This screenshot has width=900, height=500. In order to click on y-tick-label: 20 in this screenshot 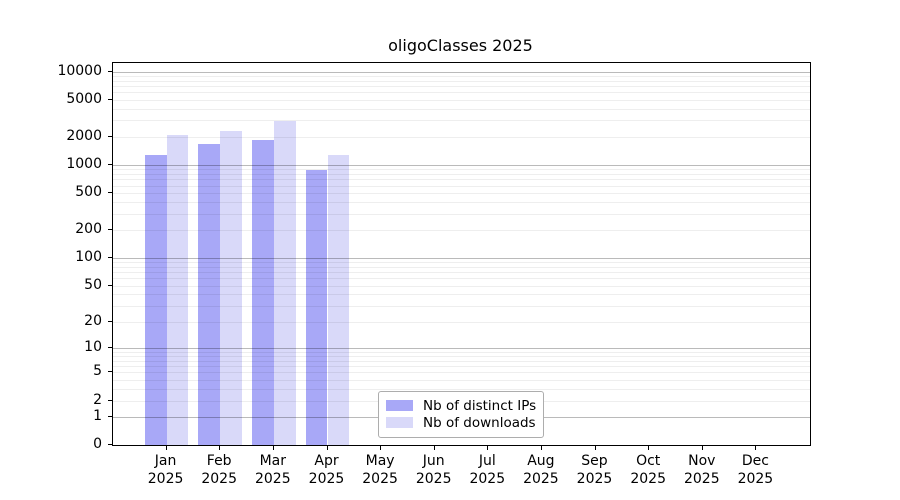, I will do `click(93, 320)`.